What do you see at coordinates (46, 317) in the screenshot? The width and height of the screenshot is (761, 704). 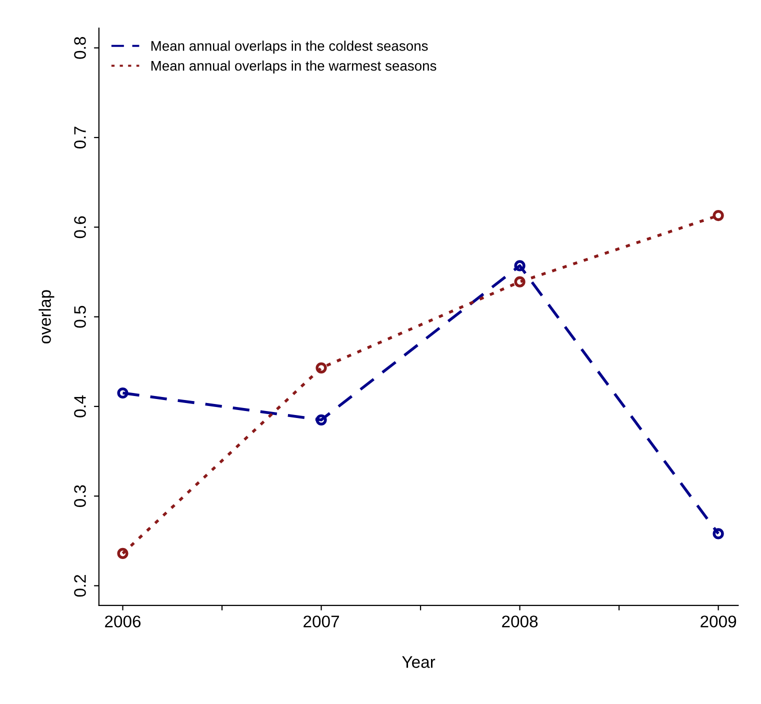 I see `y-axis-title: overlap` at bounding box center [46, 317].